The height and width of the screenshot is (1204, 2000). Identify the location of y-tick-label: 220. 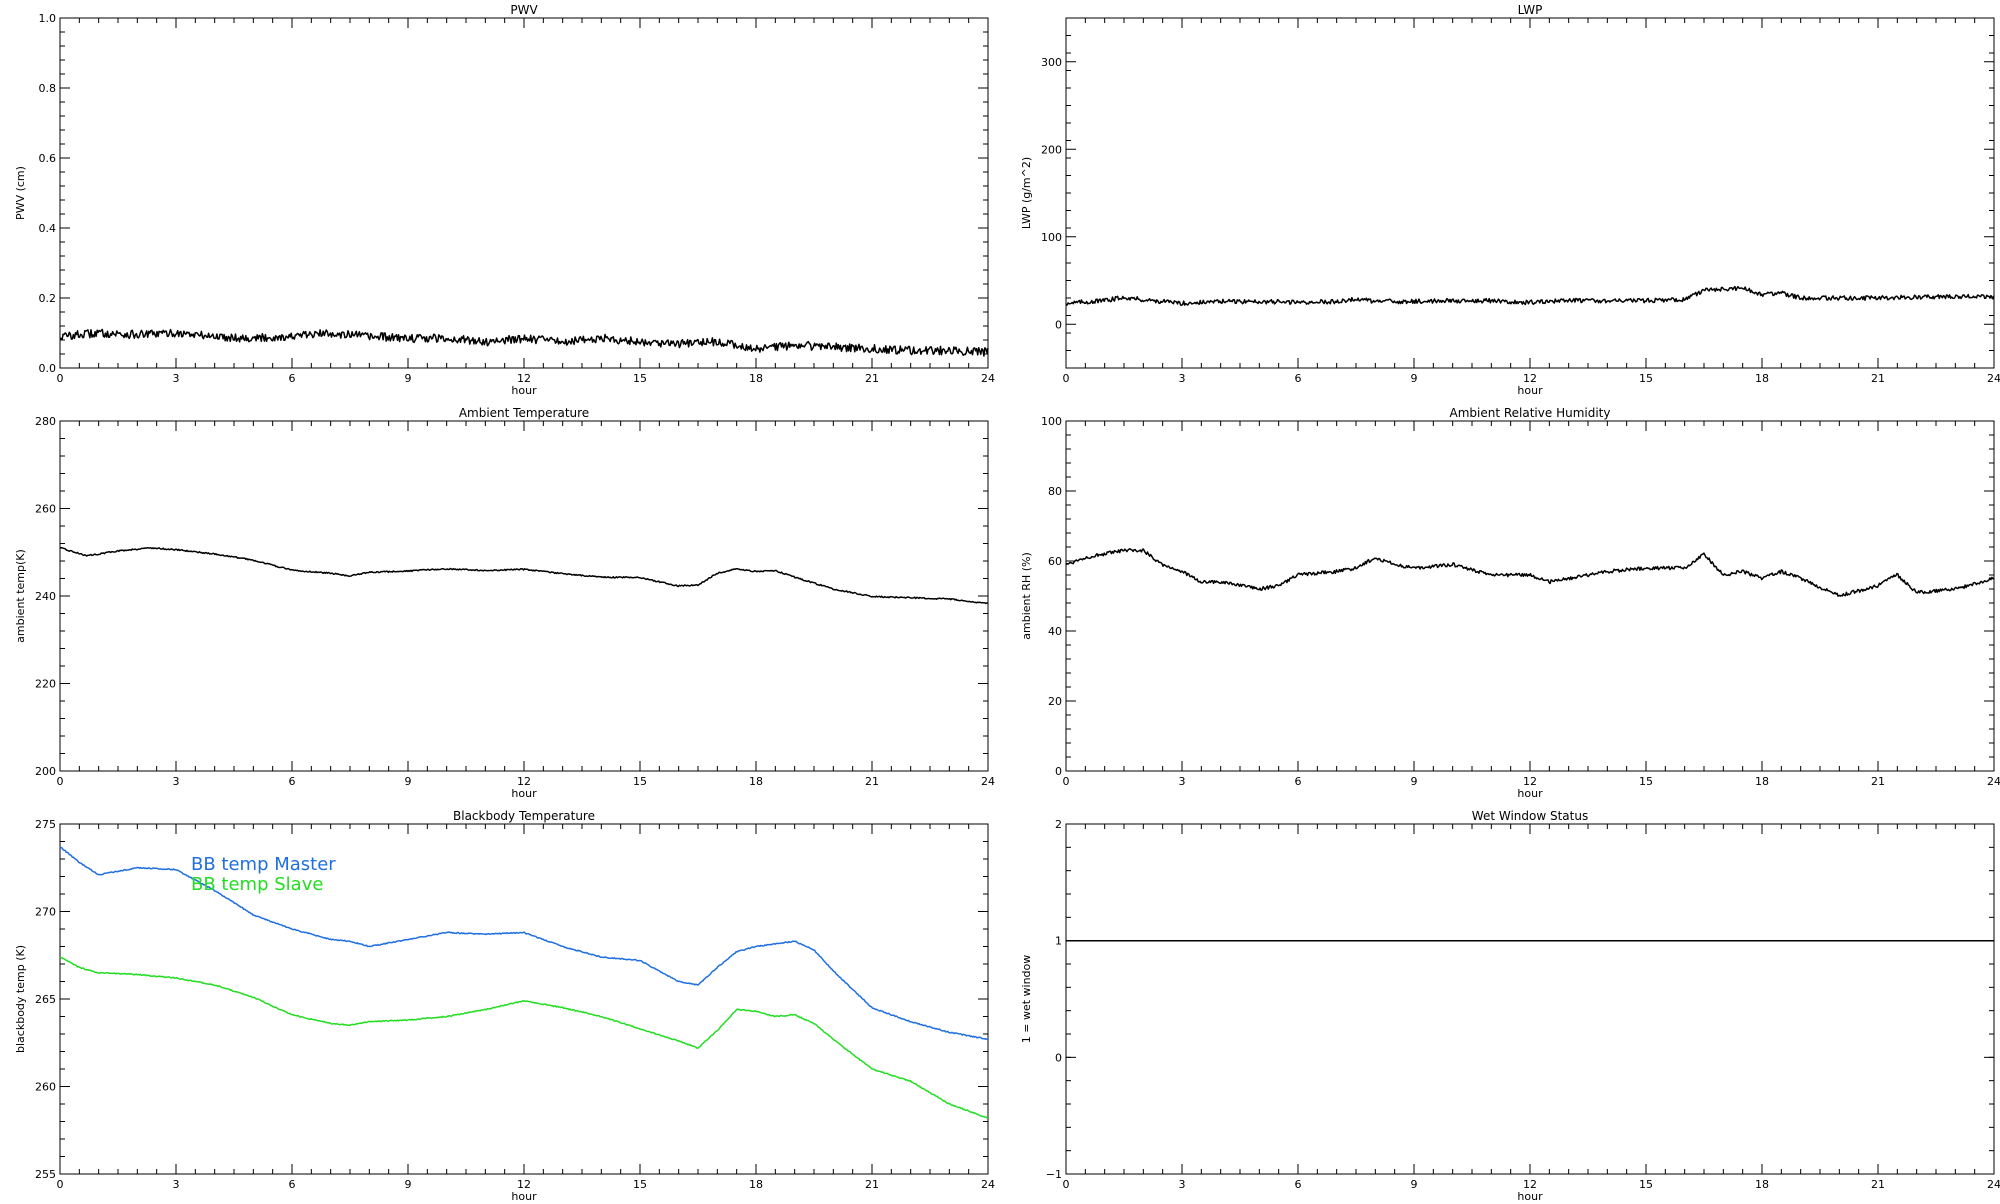
(45, 684).